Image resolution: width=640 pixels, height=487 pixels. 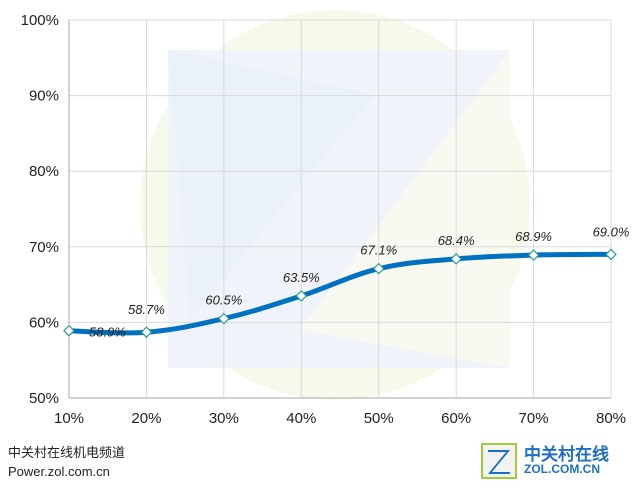 I want to click on data-label: 63.5%, so click(x=301, y=277).